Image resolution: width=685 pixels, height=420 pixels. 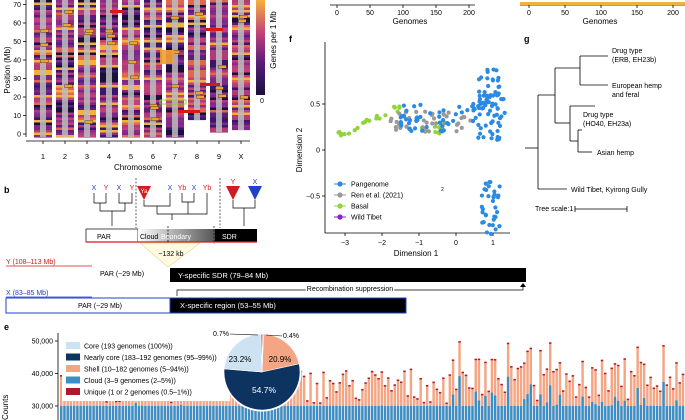 I want to click on chromosome-label: X, so click(x=240, y=156).